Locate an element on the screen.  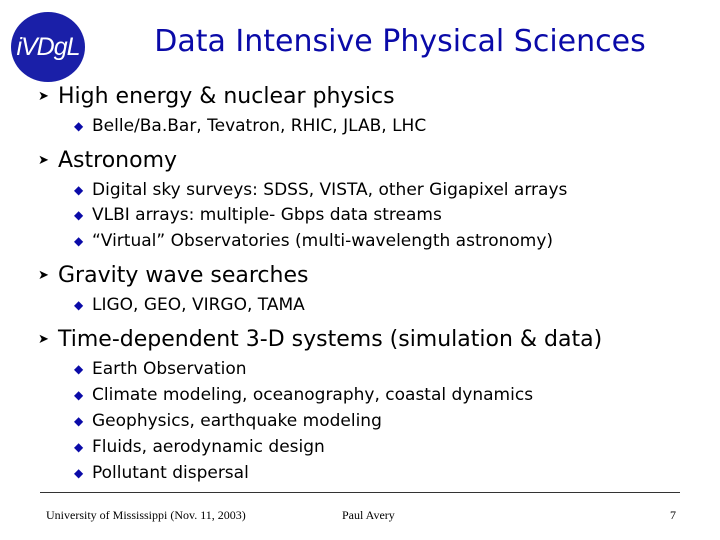
bullet-level2: ◆ Geophysics, earthquake modeling is located at coordinates (228, 421).